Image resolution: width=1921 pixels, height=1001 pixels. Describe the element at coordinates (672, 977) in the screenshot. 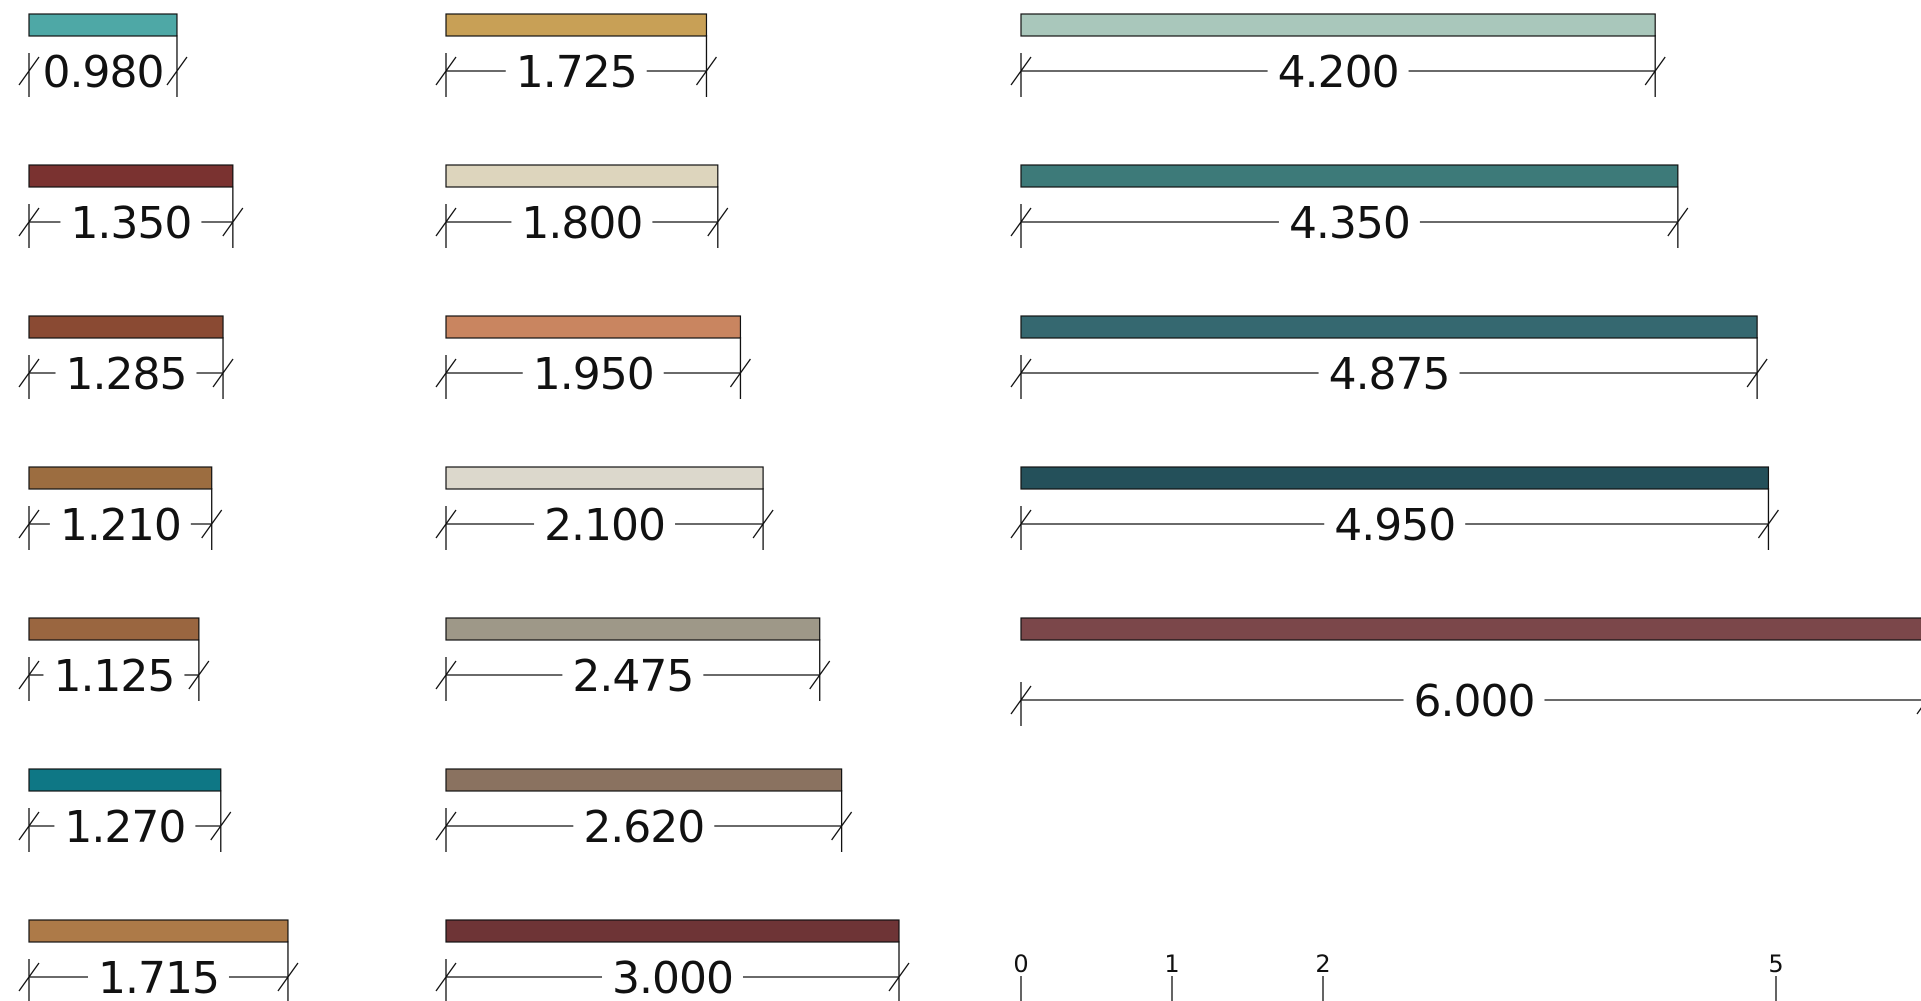

I see `dimension-label-3-000: 3.000` at that location.